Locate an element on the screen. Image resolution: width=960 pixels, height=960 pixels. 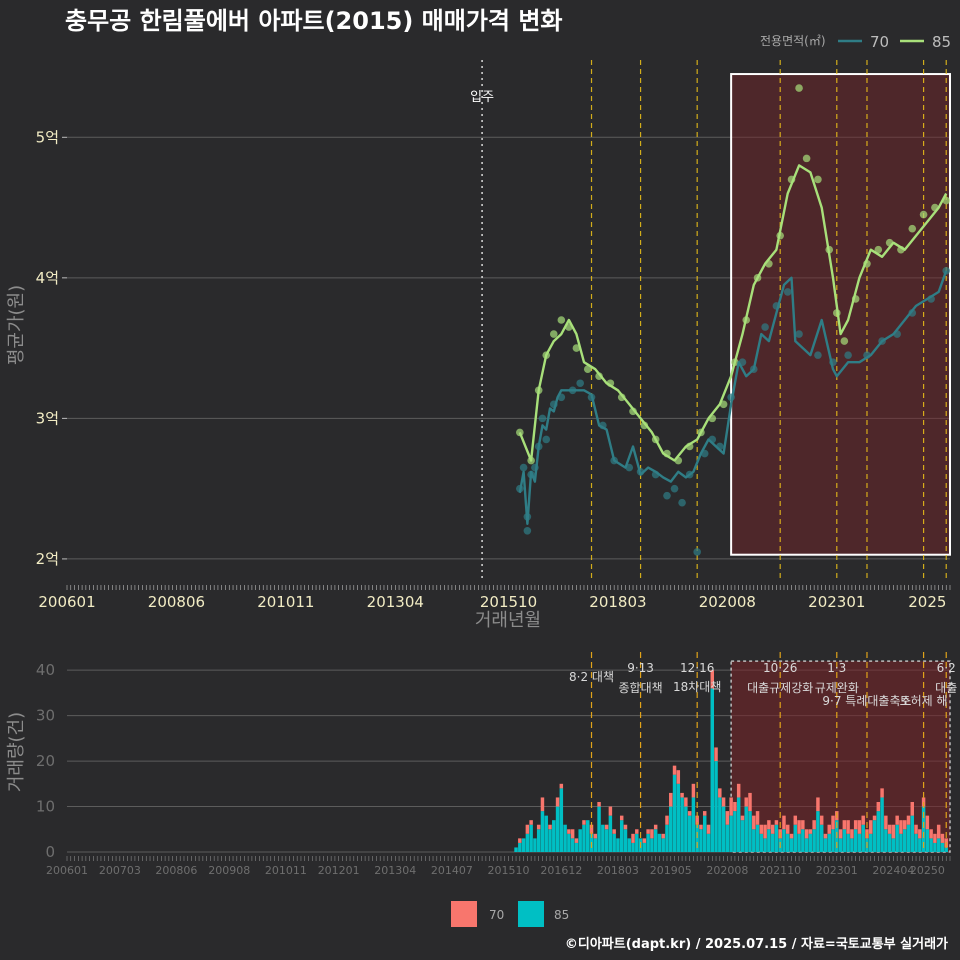
legend-label-70: 70 is located at coordinates (879, 42).